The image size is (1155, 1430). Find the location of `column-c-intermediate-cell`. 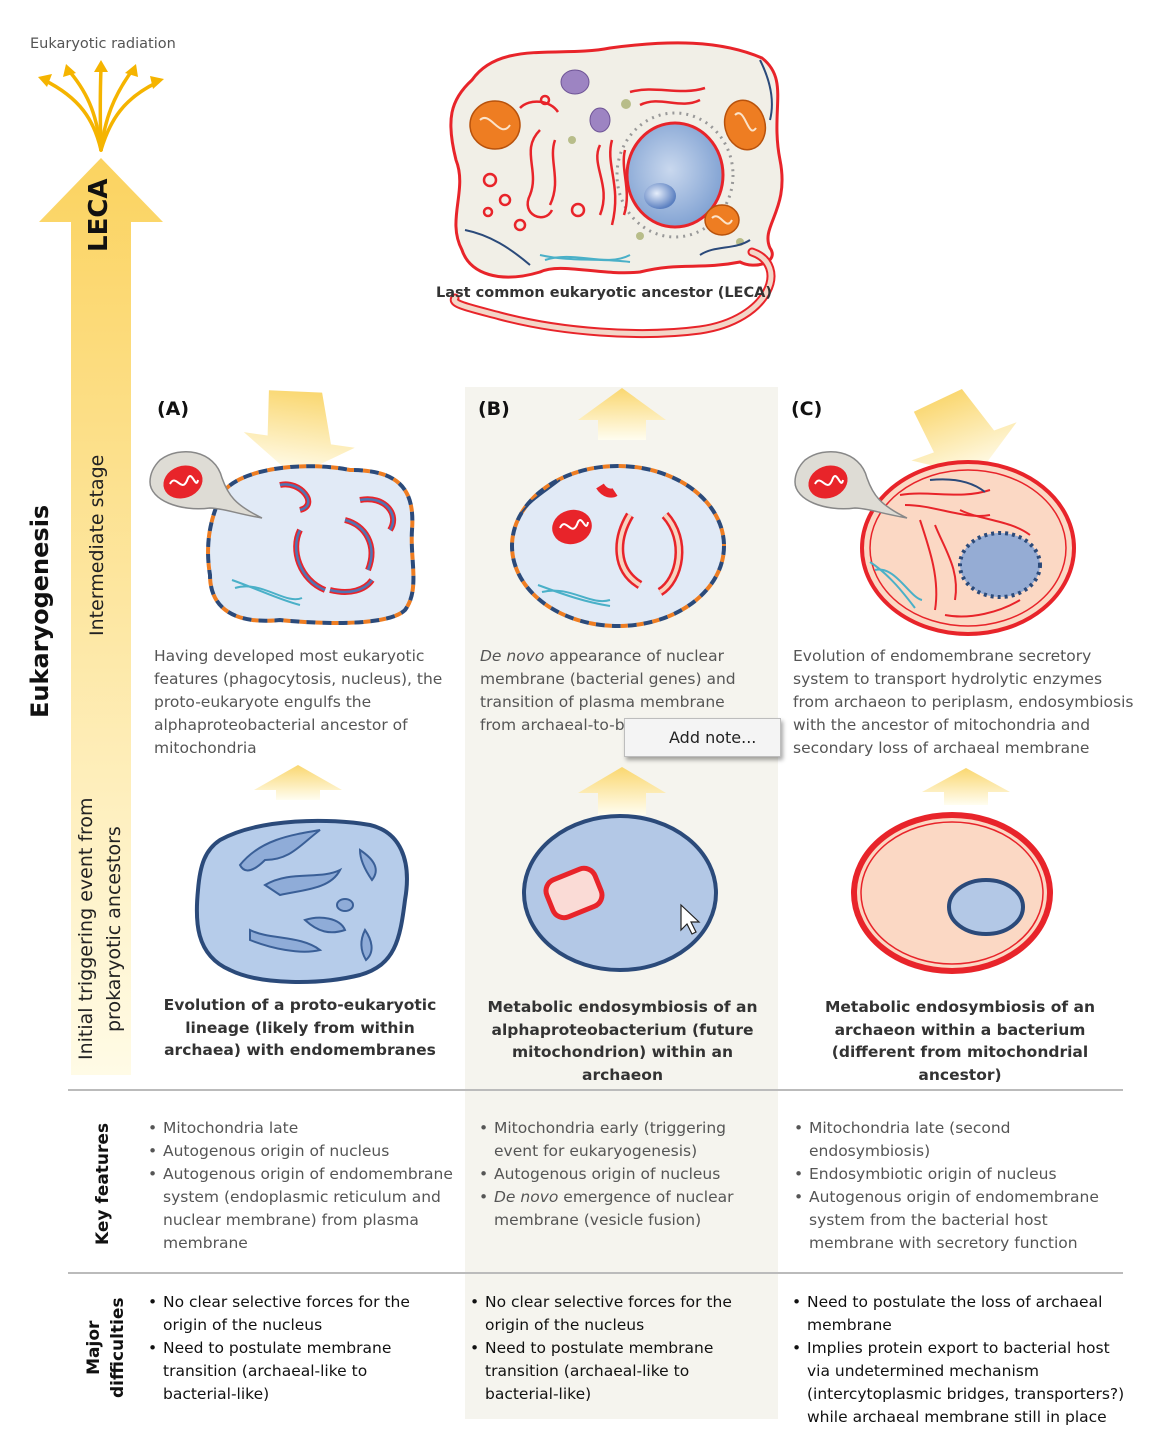

column-c-intermediate-cell is located at coordinates (935, 512).